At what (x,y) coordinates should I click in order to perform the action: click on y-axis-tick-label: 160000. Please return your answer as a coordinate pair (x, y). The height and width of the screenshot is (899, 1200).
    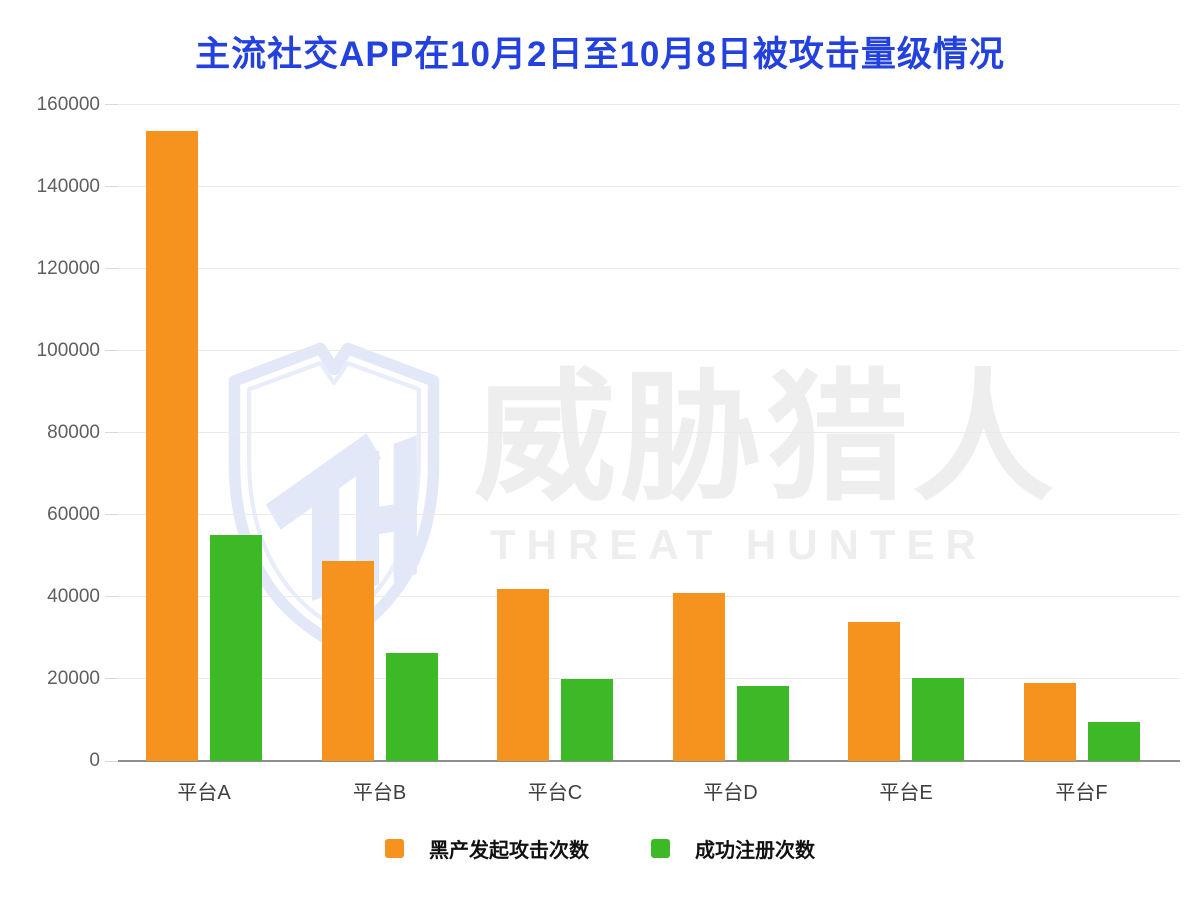
    Looking at the image, I should click on (68, 104).